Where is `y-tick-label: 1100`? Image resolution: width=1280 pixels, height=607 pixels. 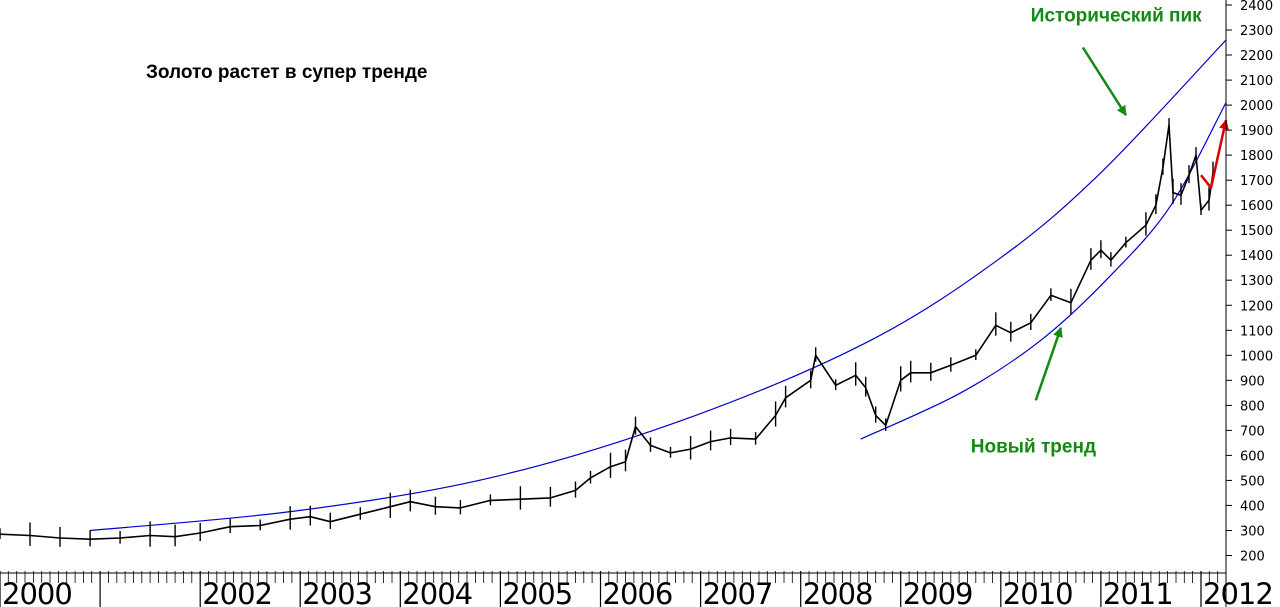
y-tick-label: 1100 is located at coordinates (1256, 331).